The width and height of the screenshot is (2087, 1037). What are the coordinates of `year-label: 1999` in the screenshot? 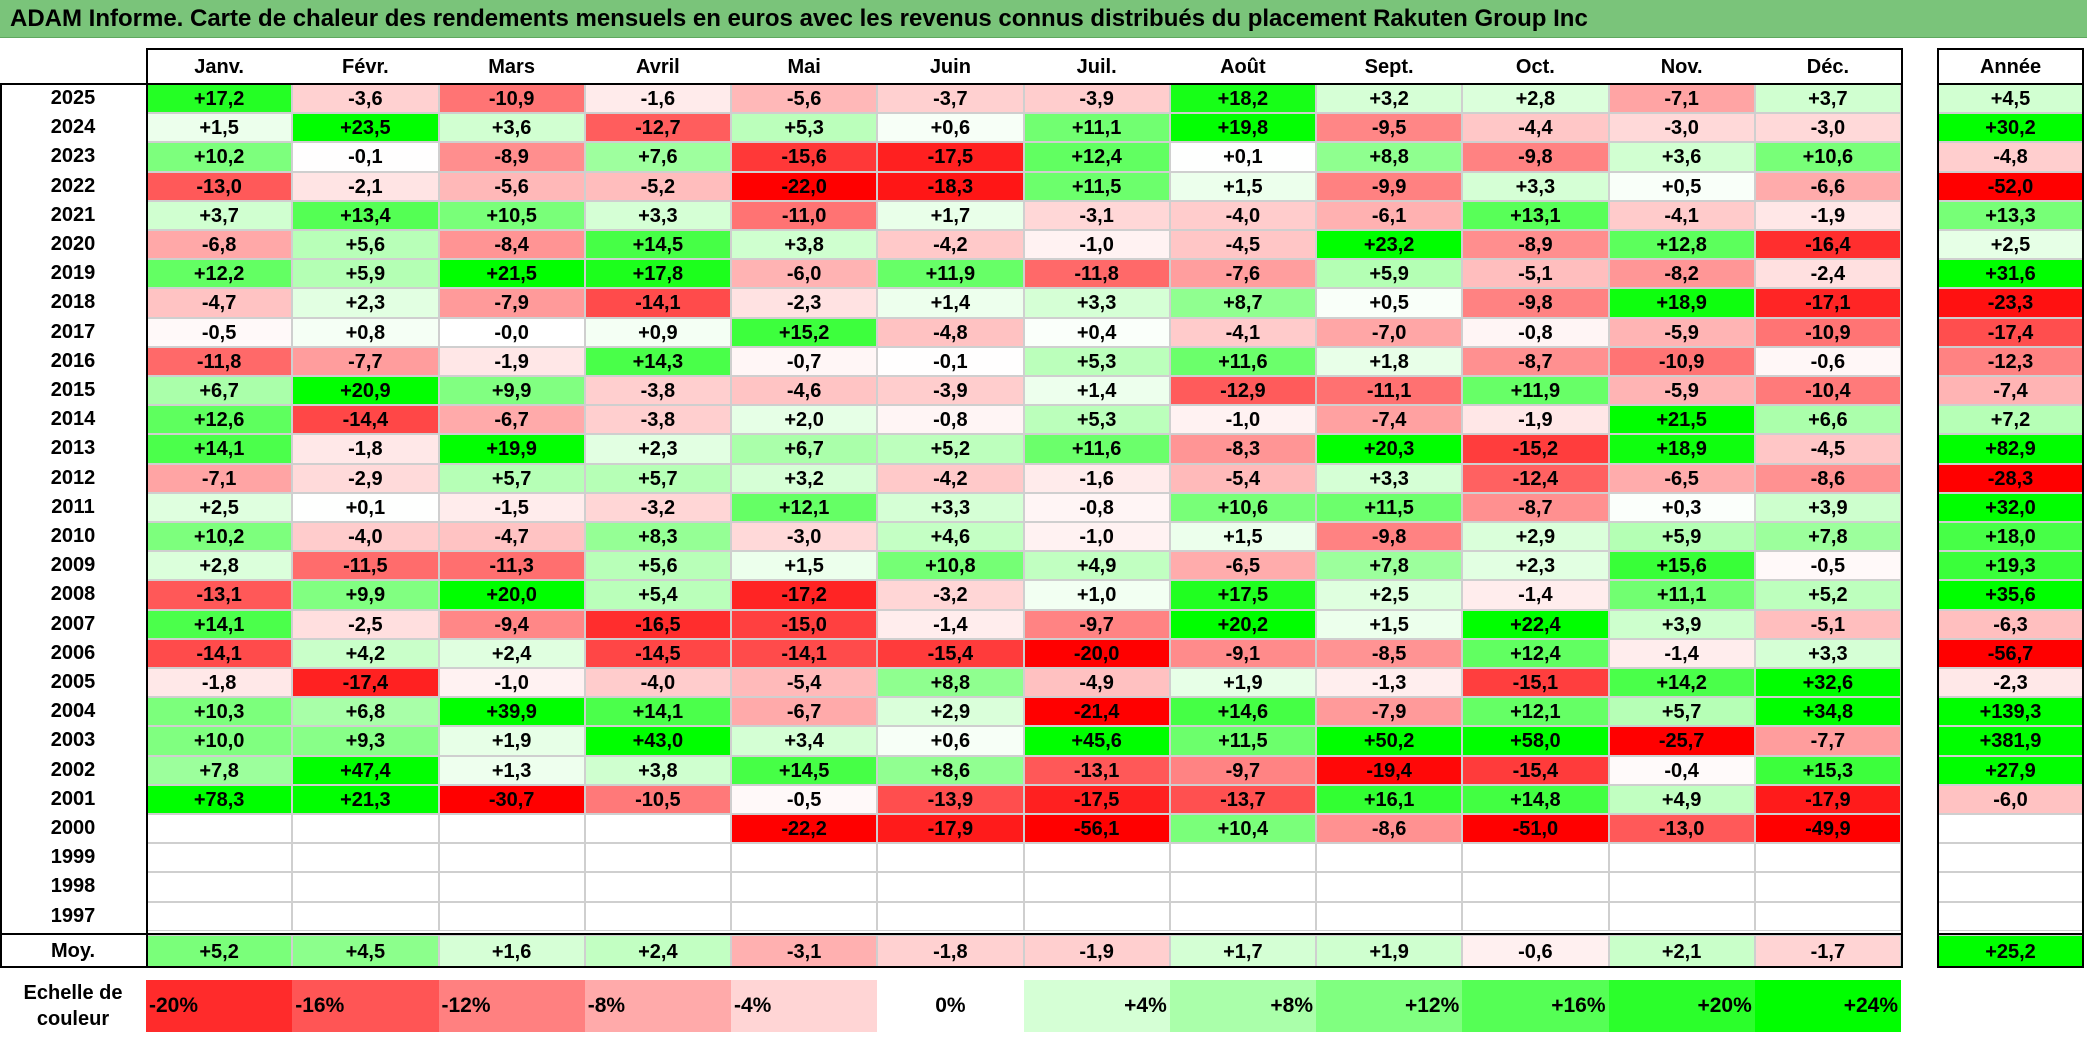 It's located at (73, 857).